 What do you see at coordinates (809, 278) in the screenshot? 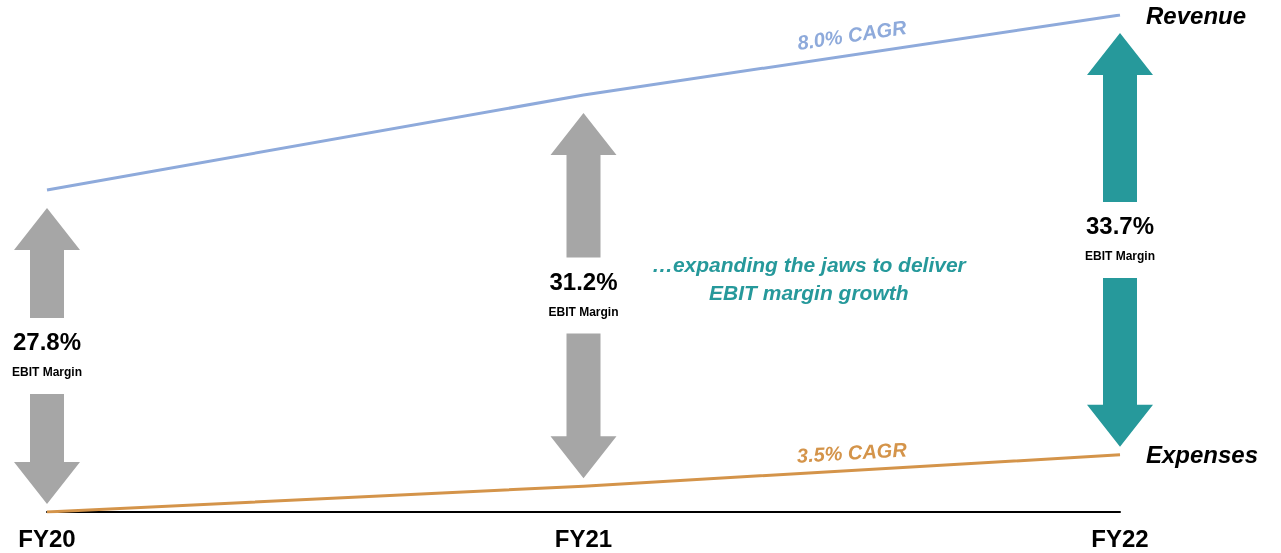
I see `annotation: …expanding the jaws to deliver EBIT margin growth` at bounding box center [809, 278].